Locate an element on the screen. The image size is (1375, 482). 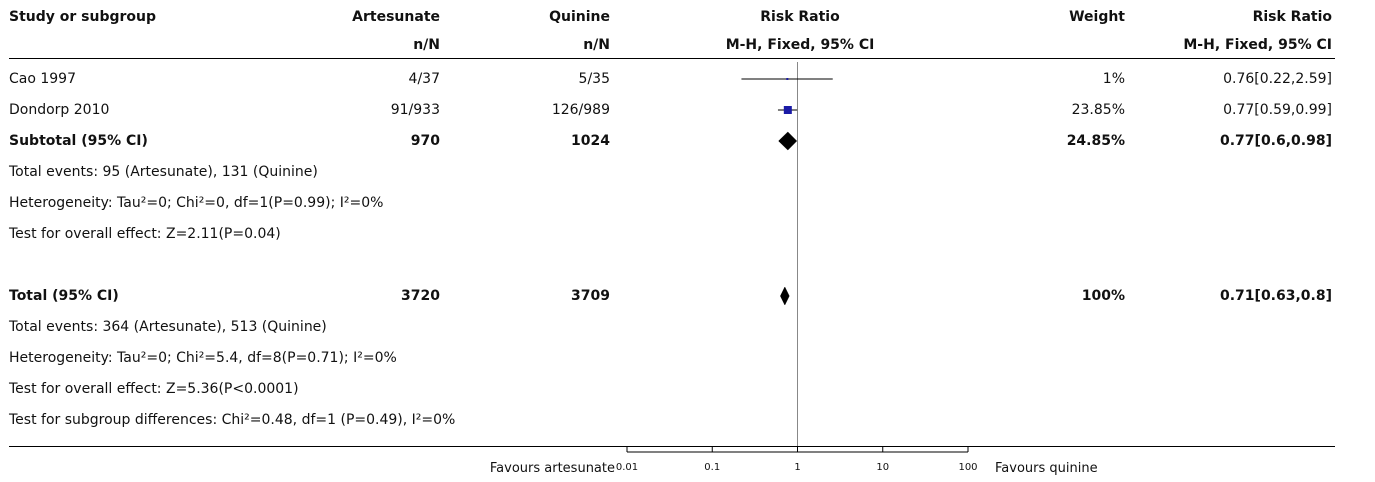
x-axis-tick-label: 0.01 is located at coordinates (627, 467).